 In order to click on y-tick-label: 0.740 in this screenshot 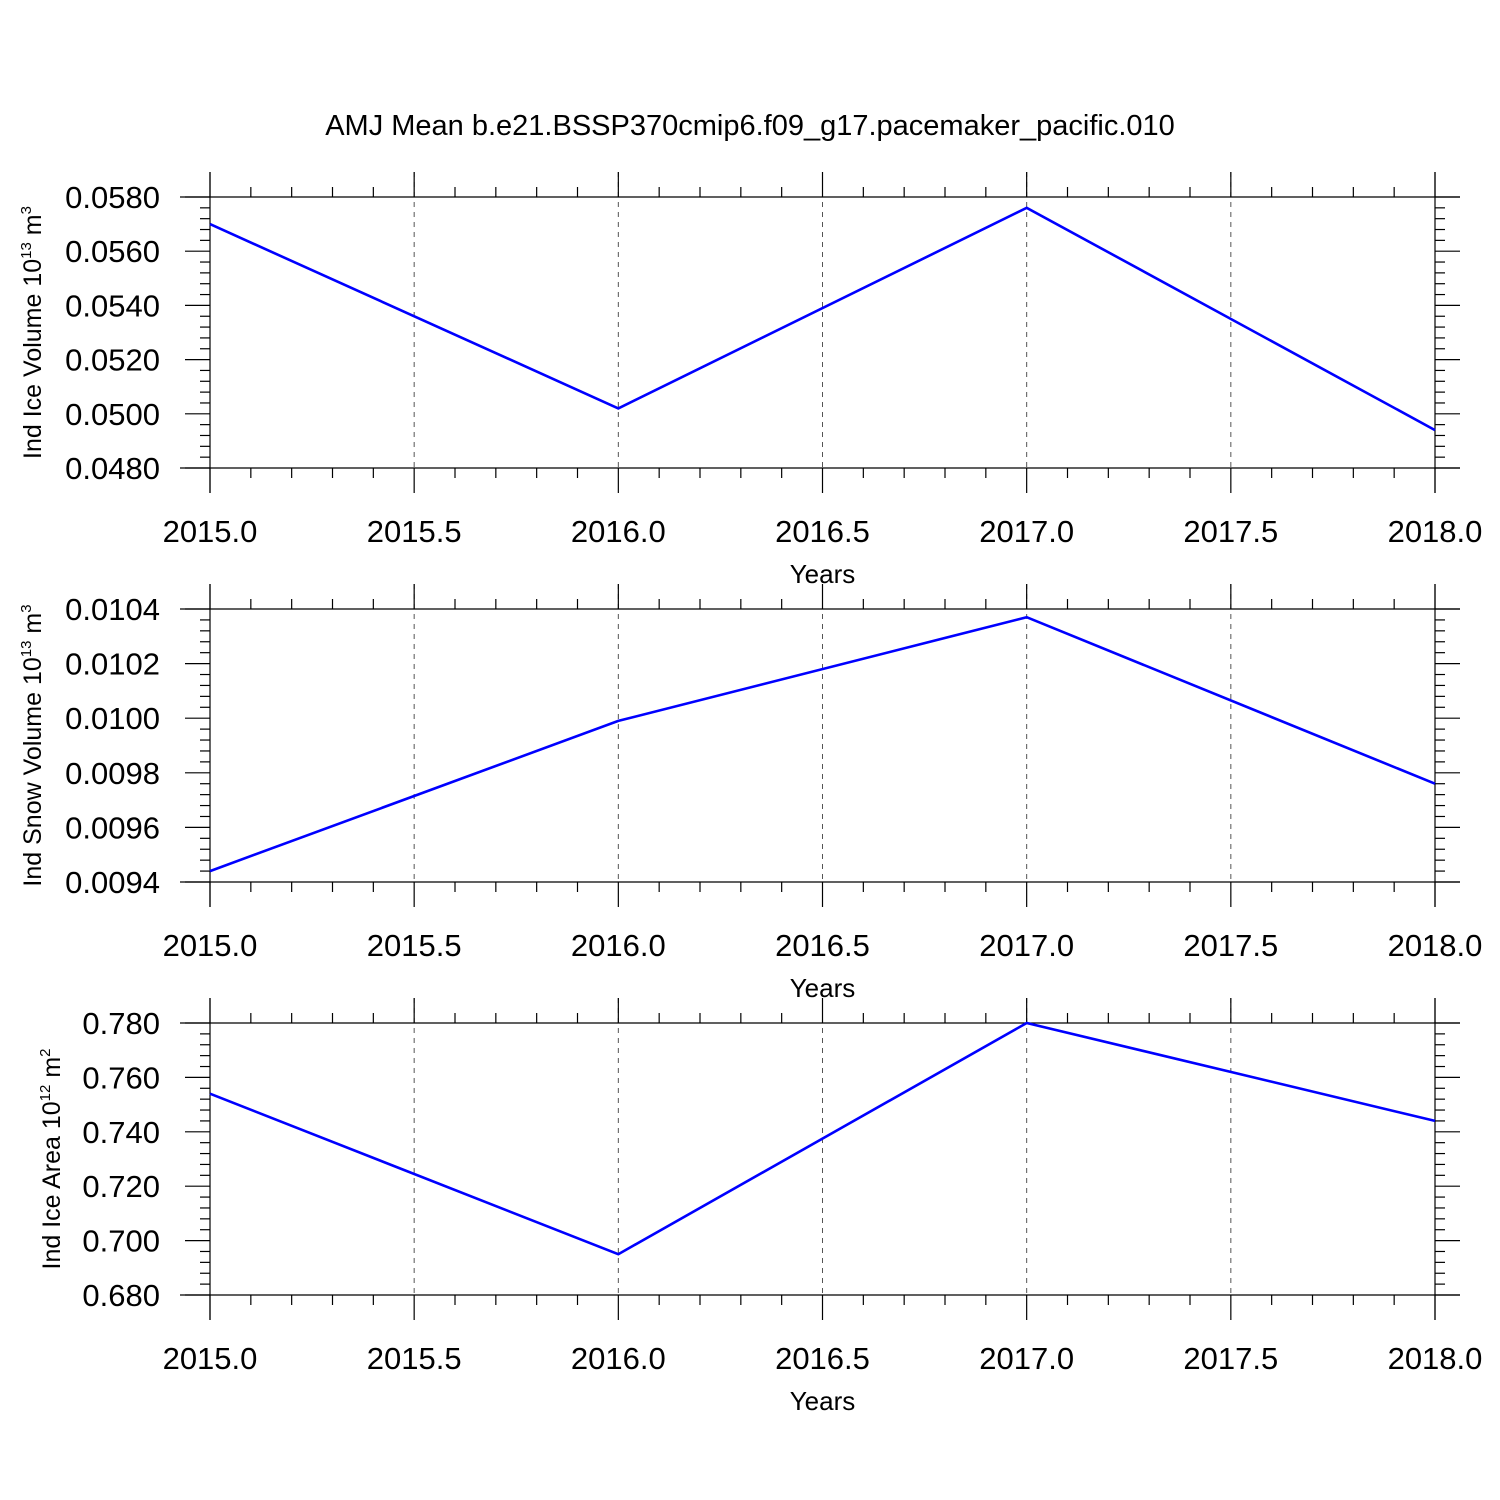, I will do `click(121, 1132)`.